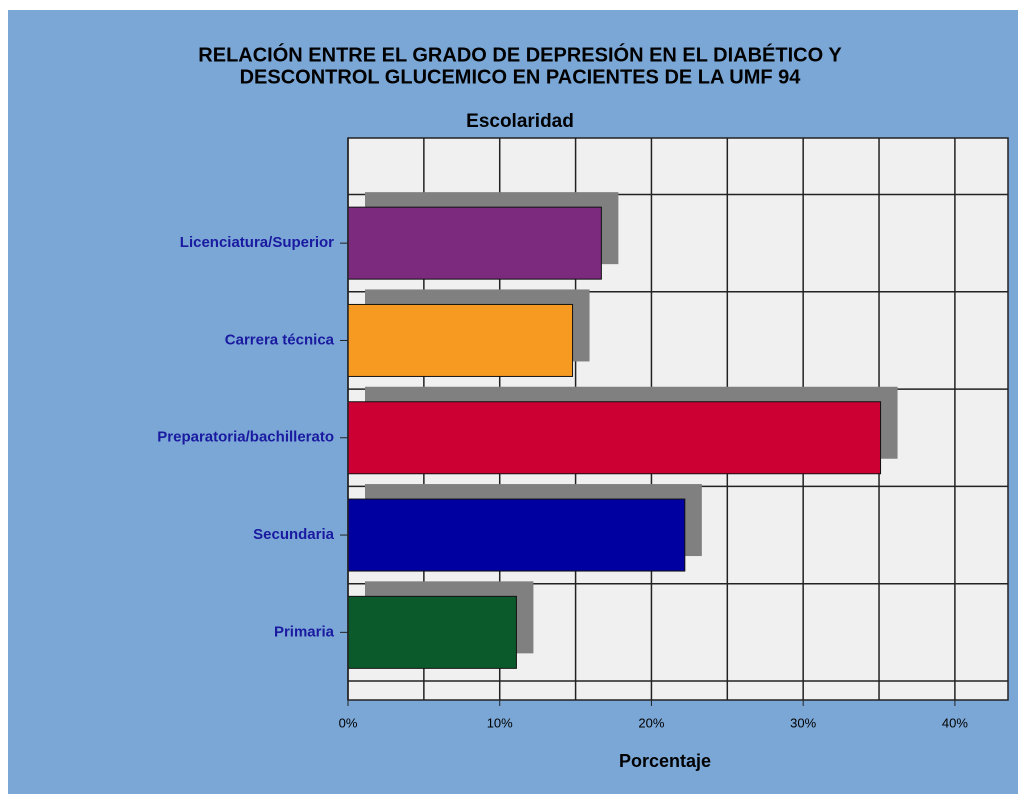 The image size is (1018, 794). I want to click on chart-subtitle: Escolaridad, so click(520, 121).